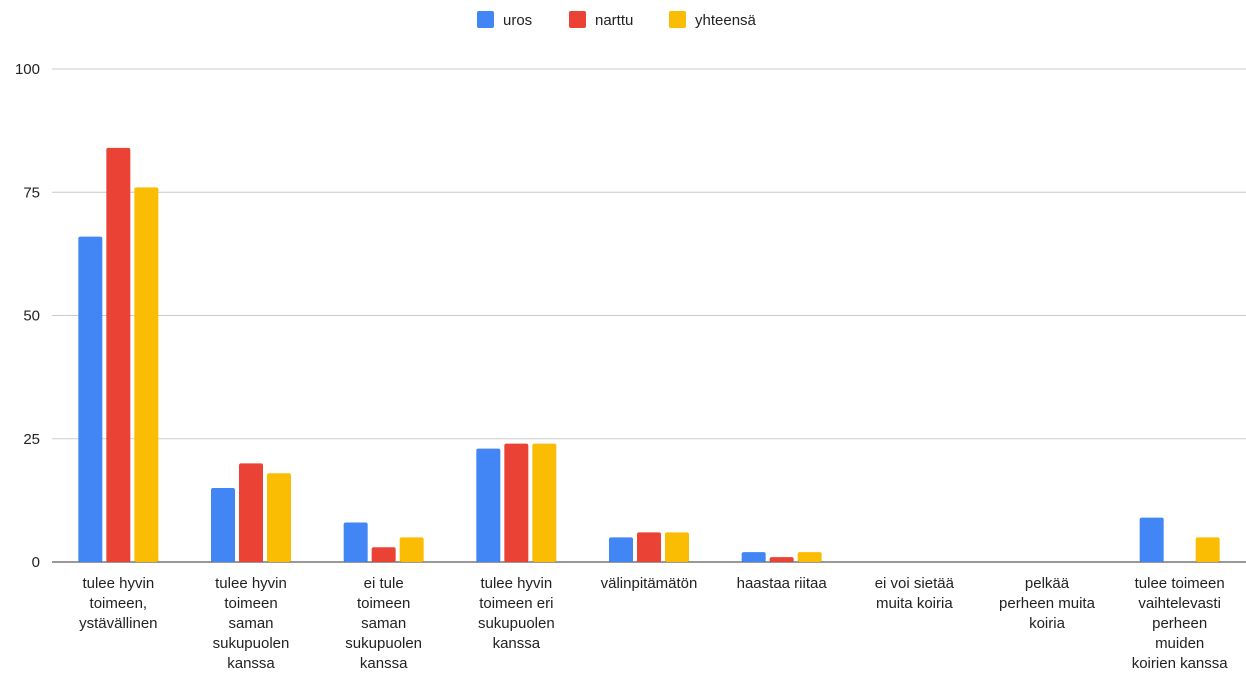  I want to click on legend-swatch-narttu, so click(577, 19).